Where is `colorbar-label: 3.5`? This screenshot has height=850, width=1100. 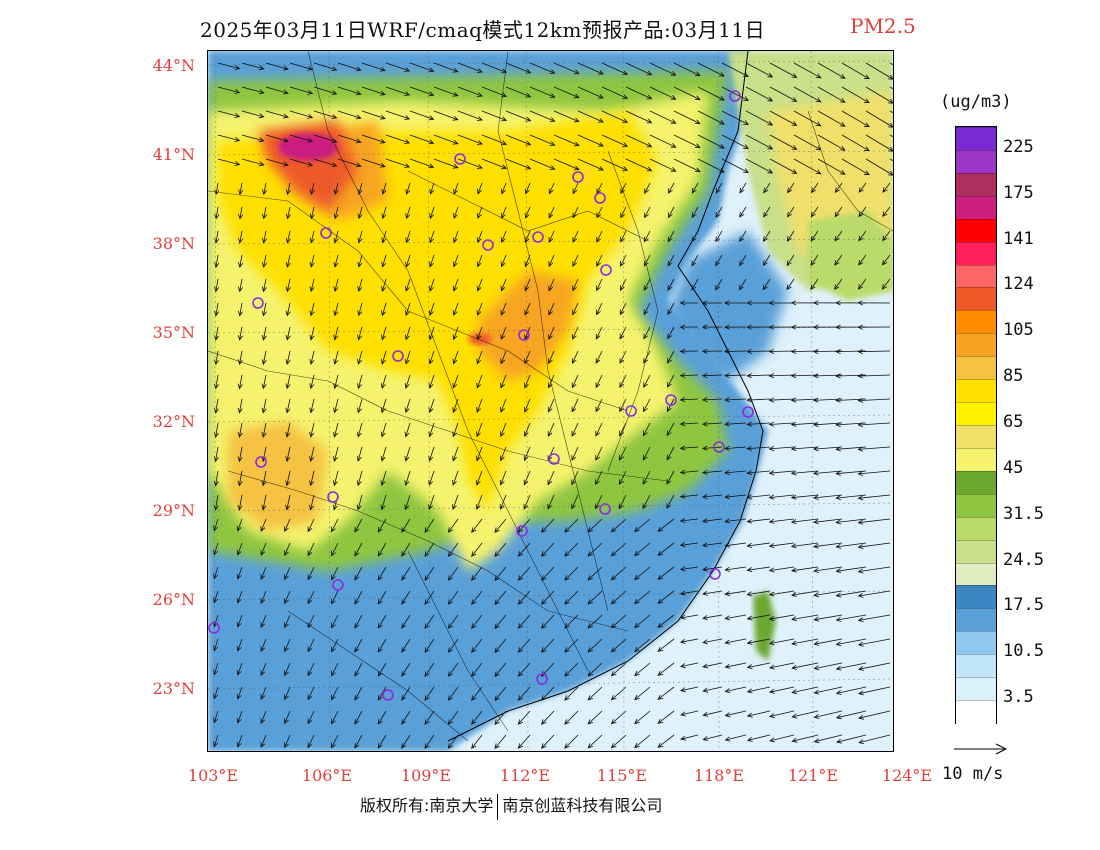
colorbar-label: 3.5 is located at coordinates (1018, 697).